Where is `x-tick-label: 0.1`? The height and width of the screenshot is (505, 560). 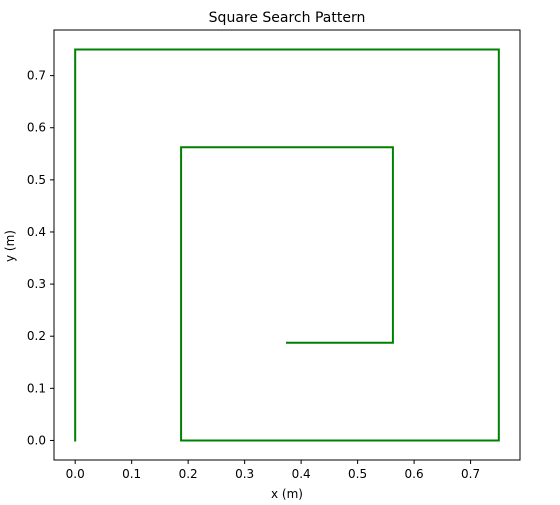
x-tick-label: 0.1 is located at coordinates (131, 474).